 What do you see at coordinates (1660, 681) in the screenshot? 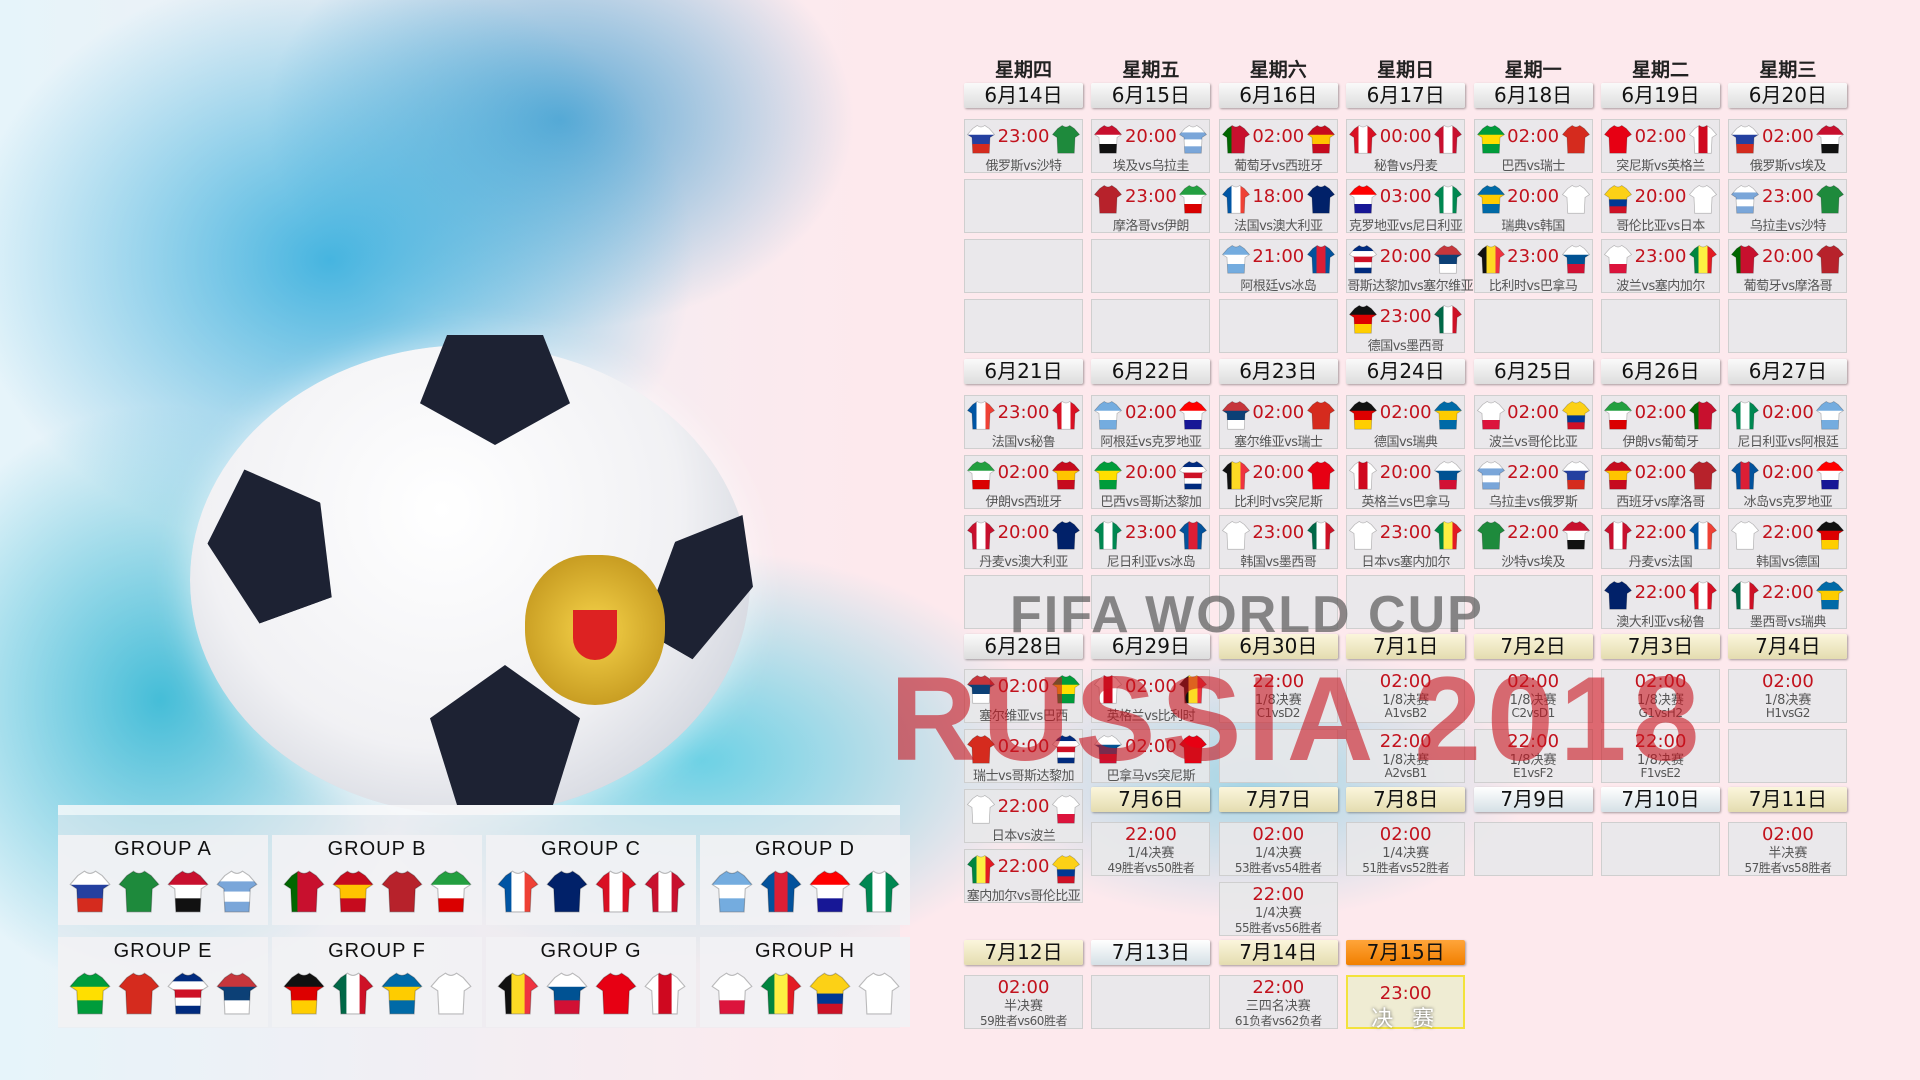
I see `match-time: 02:00` at bounding box center [1660, 681].